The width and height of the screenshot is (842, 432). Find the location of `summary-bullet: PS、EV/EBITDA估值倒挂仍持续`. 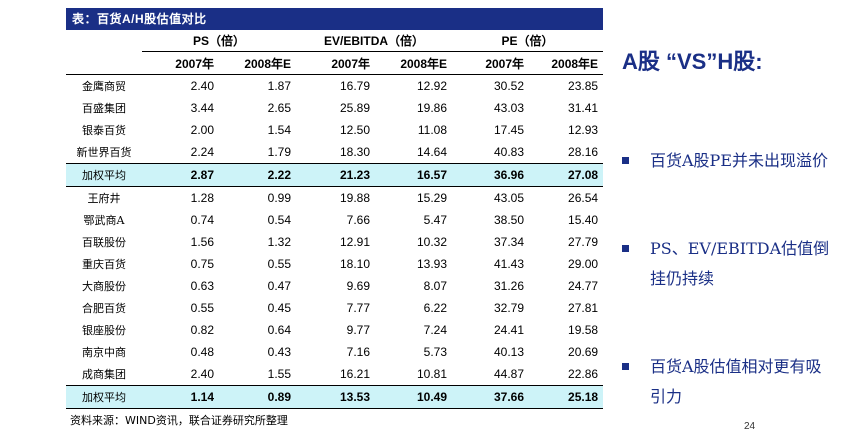

summary-bullet: PS、EV/EBITDA估值倒挂仍持续 is located at coordinates (727, 264).